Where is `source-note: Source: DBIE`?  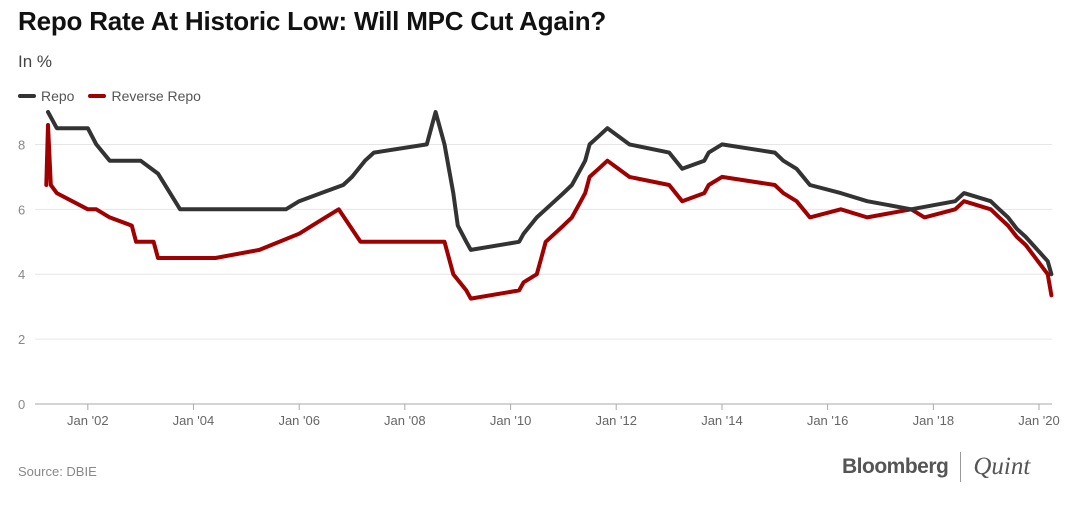 source-note: Source: DBIE is located at coordinates (57, 471).